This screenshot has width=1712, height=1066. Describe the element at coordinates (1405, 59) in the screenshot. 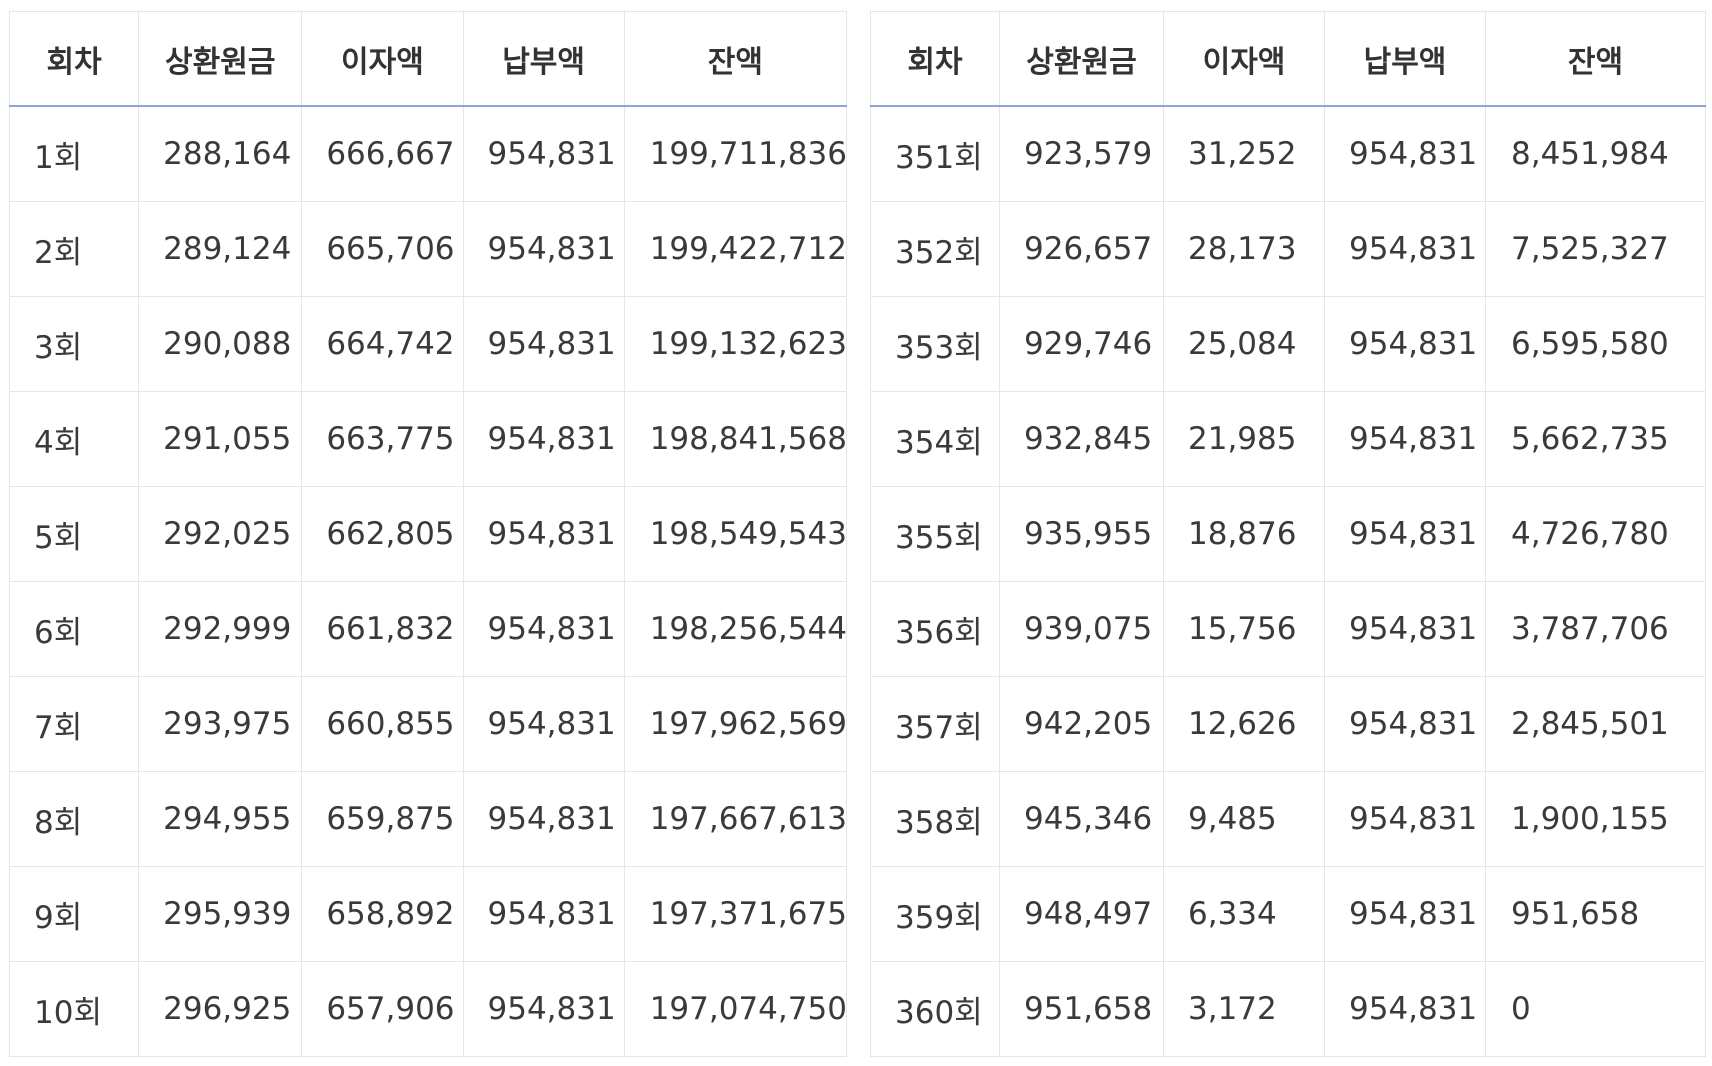

I see `header-payment: 납부액` at that location.